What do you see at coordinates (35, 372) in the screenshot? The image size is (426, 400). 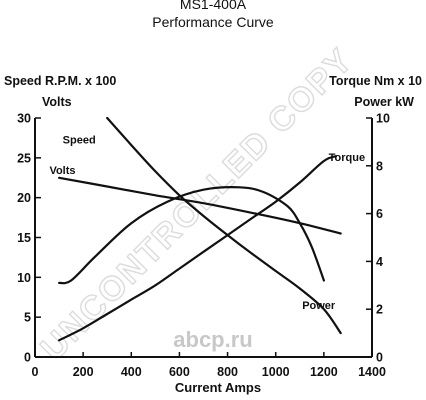 I see `x-tick-label: 0` at bounding box center [35, 372].